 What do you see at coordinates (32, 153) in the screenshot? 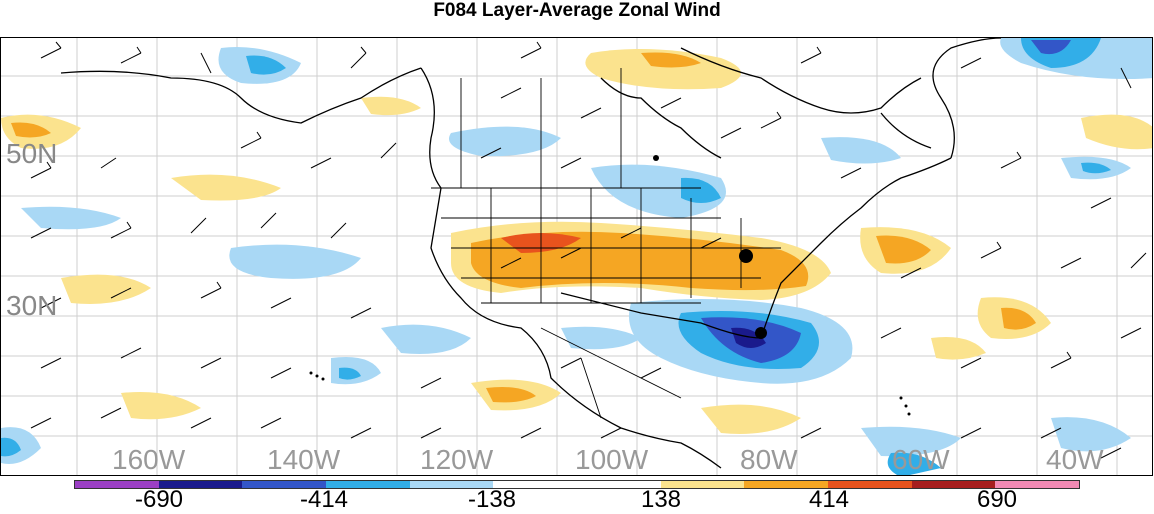
I see `lat-label-50n: 50N` at bounding box center [32, 153].